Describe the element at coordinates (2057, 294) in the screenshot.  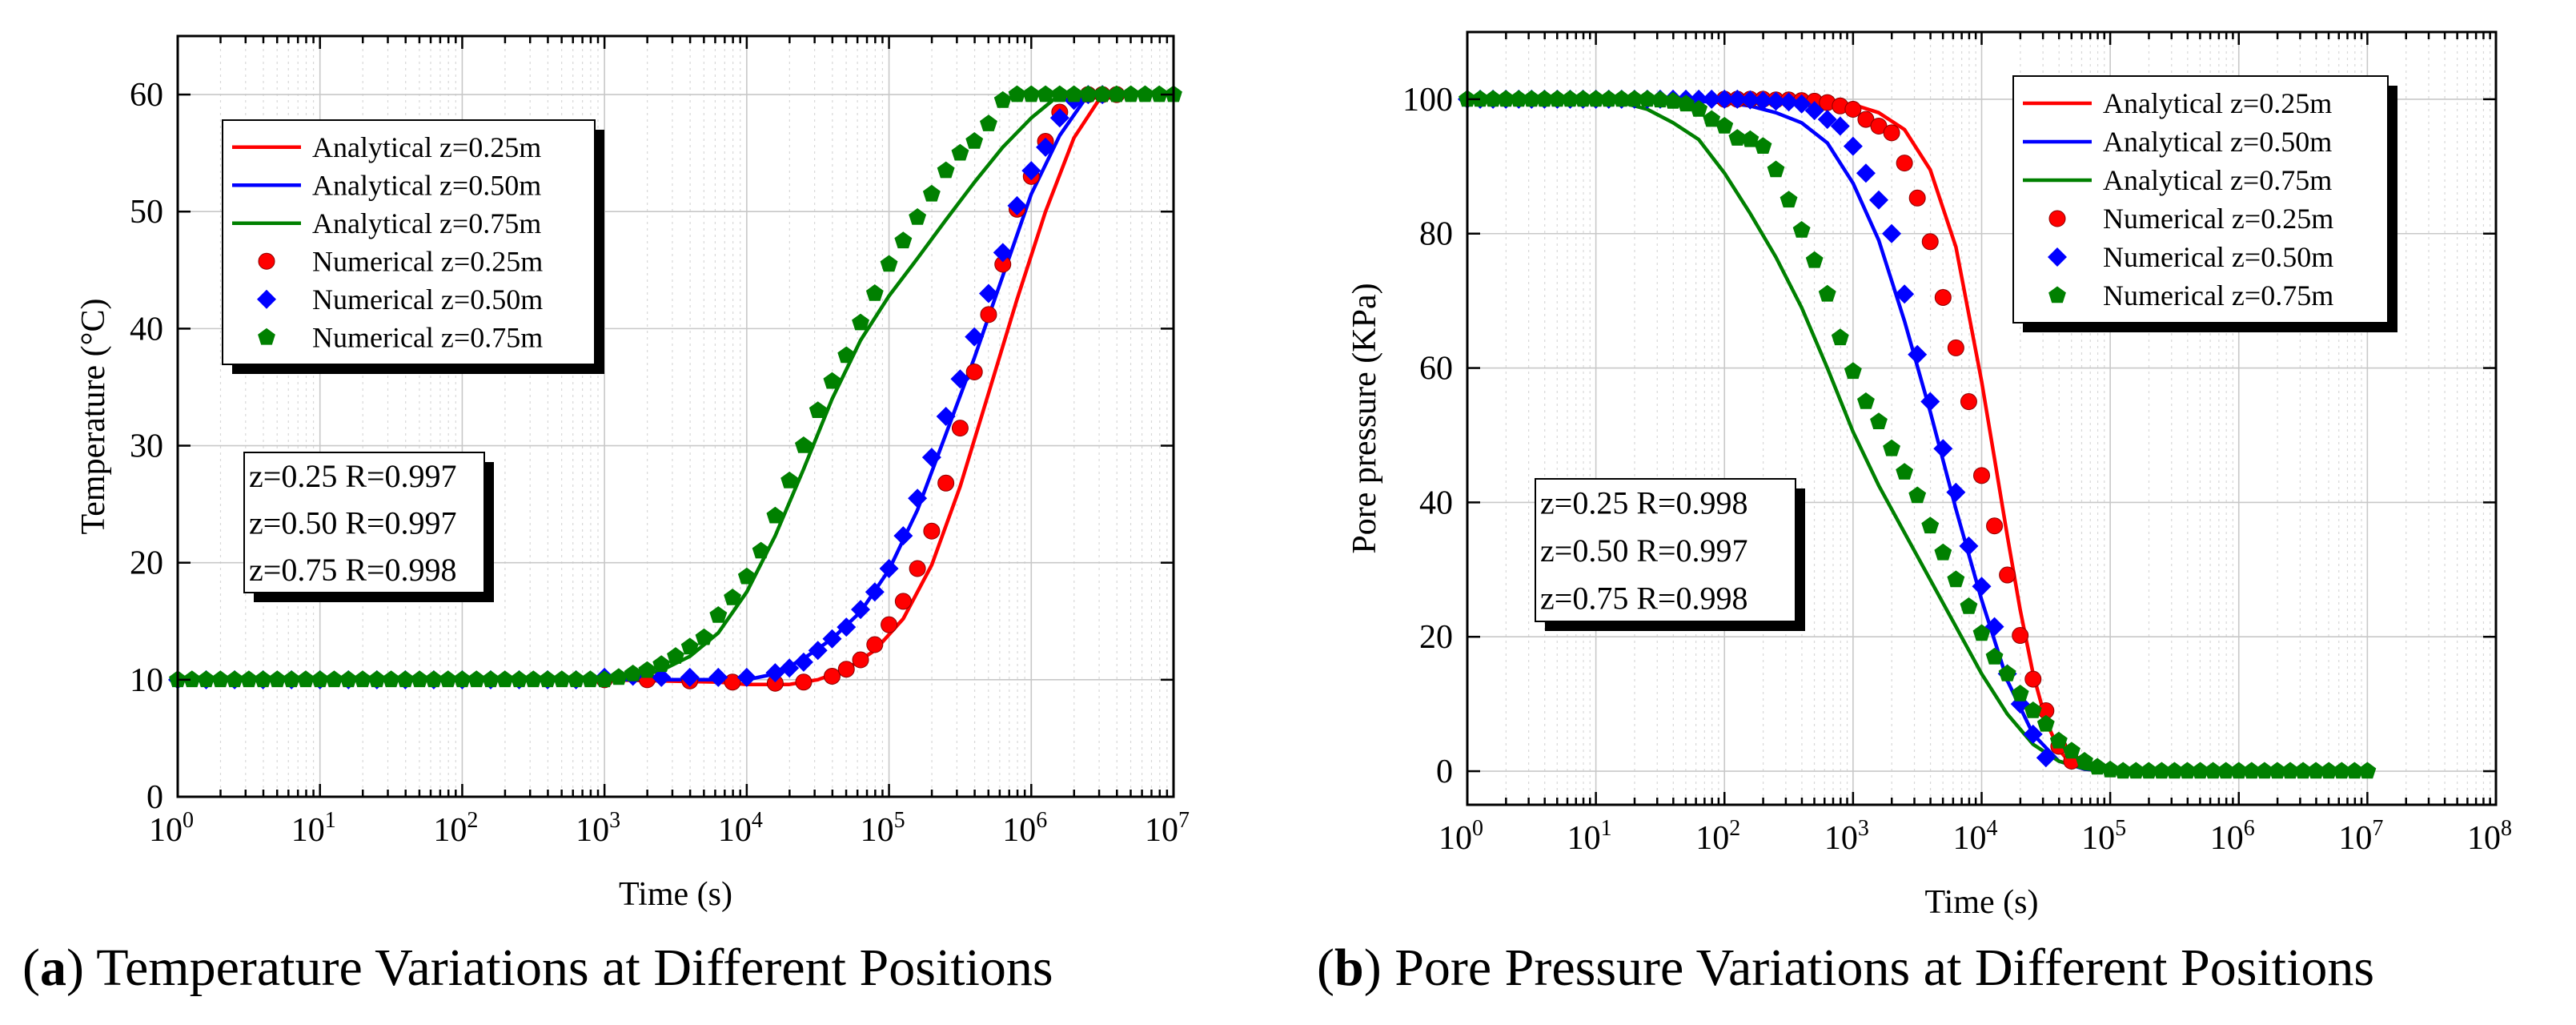
I see `legend-swatch` at that location.